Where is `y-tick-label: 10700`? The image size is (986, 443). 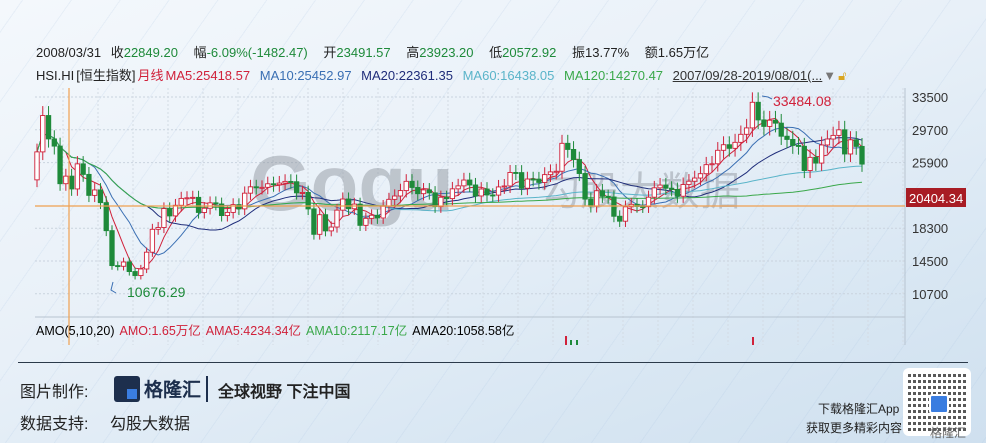 y-tick-label: 10700 is located at coordinates (930, 294).